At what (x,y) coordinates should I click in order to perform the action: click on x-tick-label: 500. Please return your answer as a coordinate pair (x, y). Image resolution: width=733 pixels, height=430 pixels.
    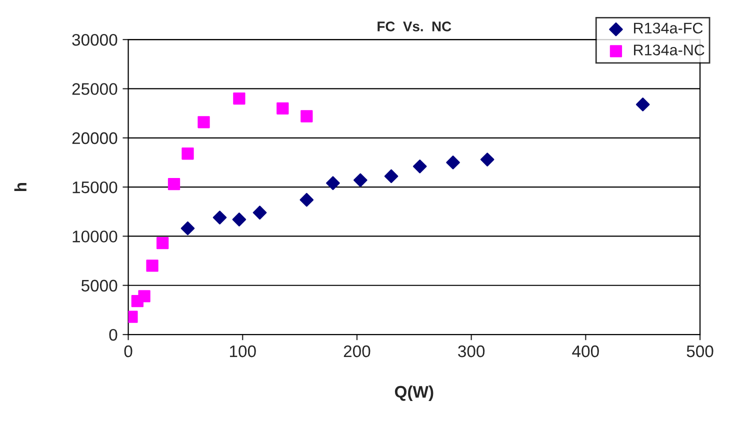
    Looking at the image, I should click on (700, 351).